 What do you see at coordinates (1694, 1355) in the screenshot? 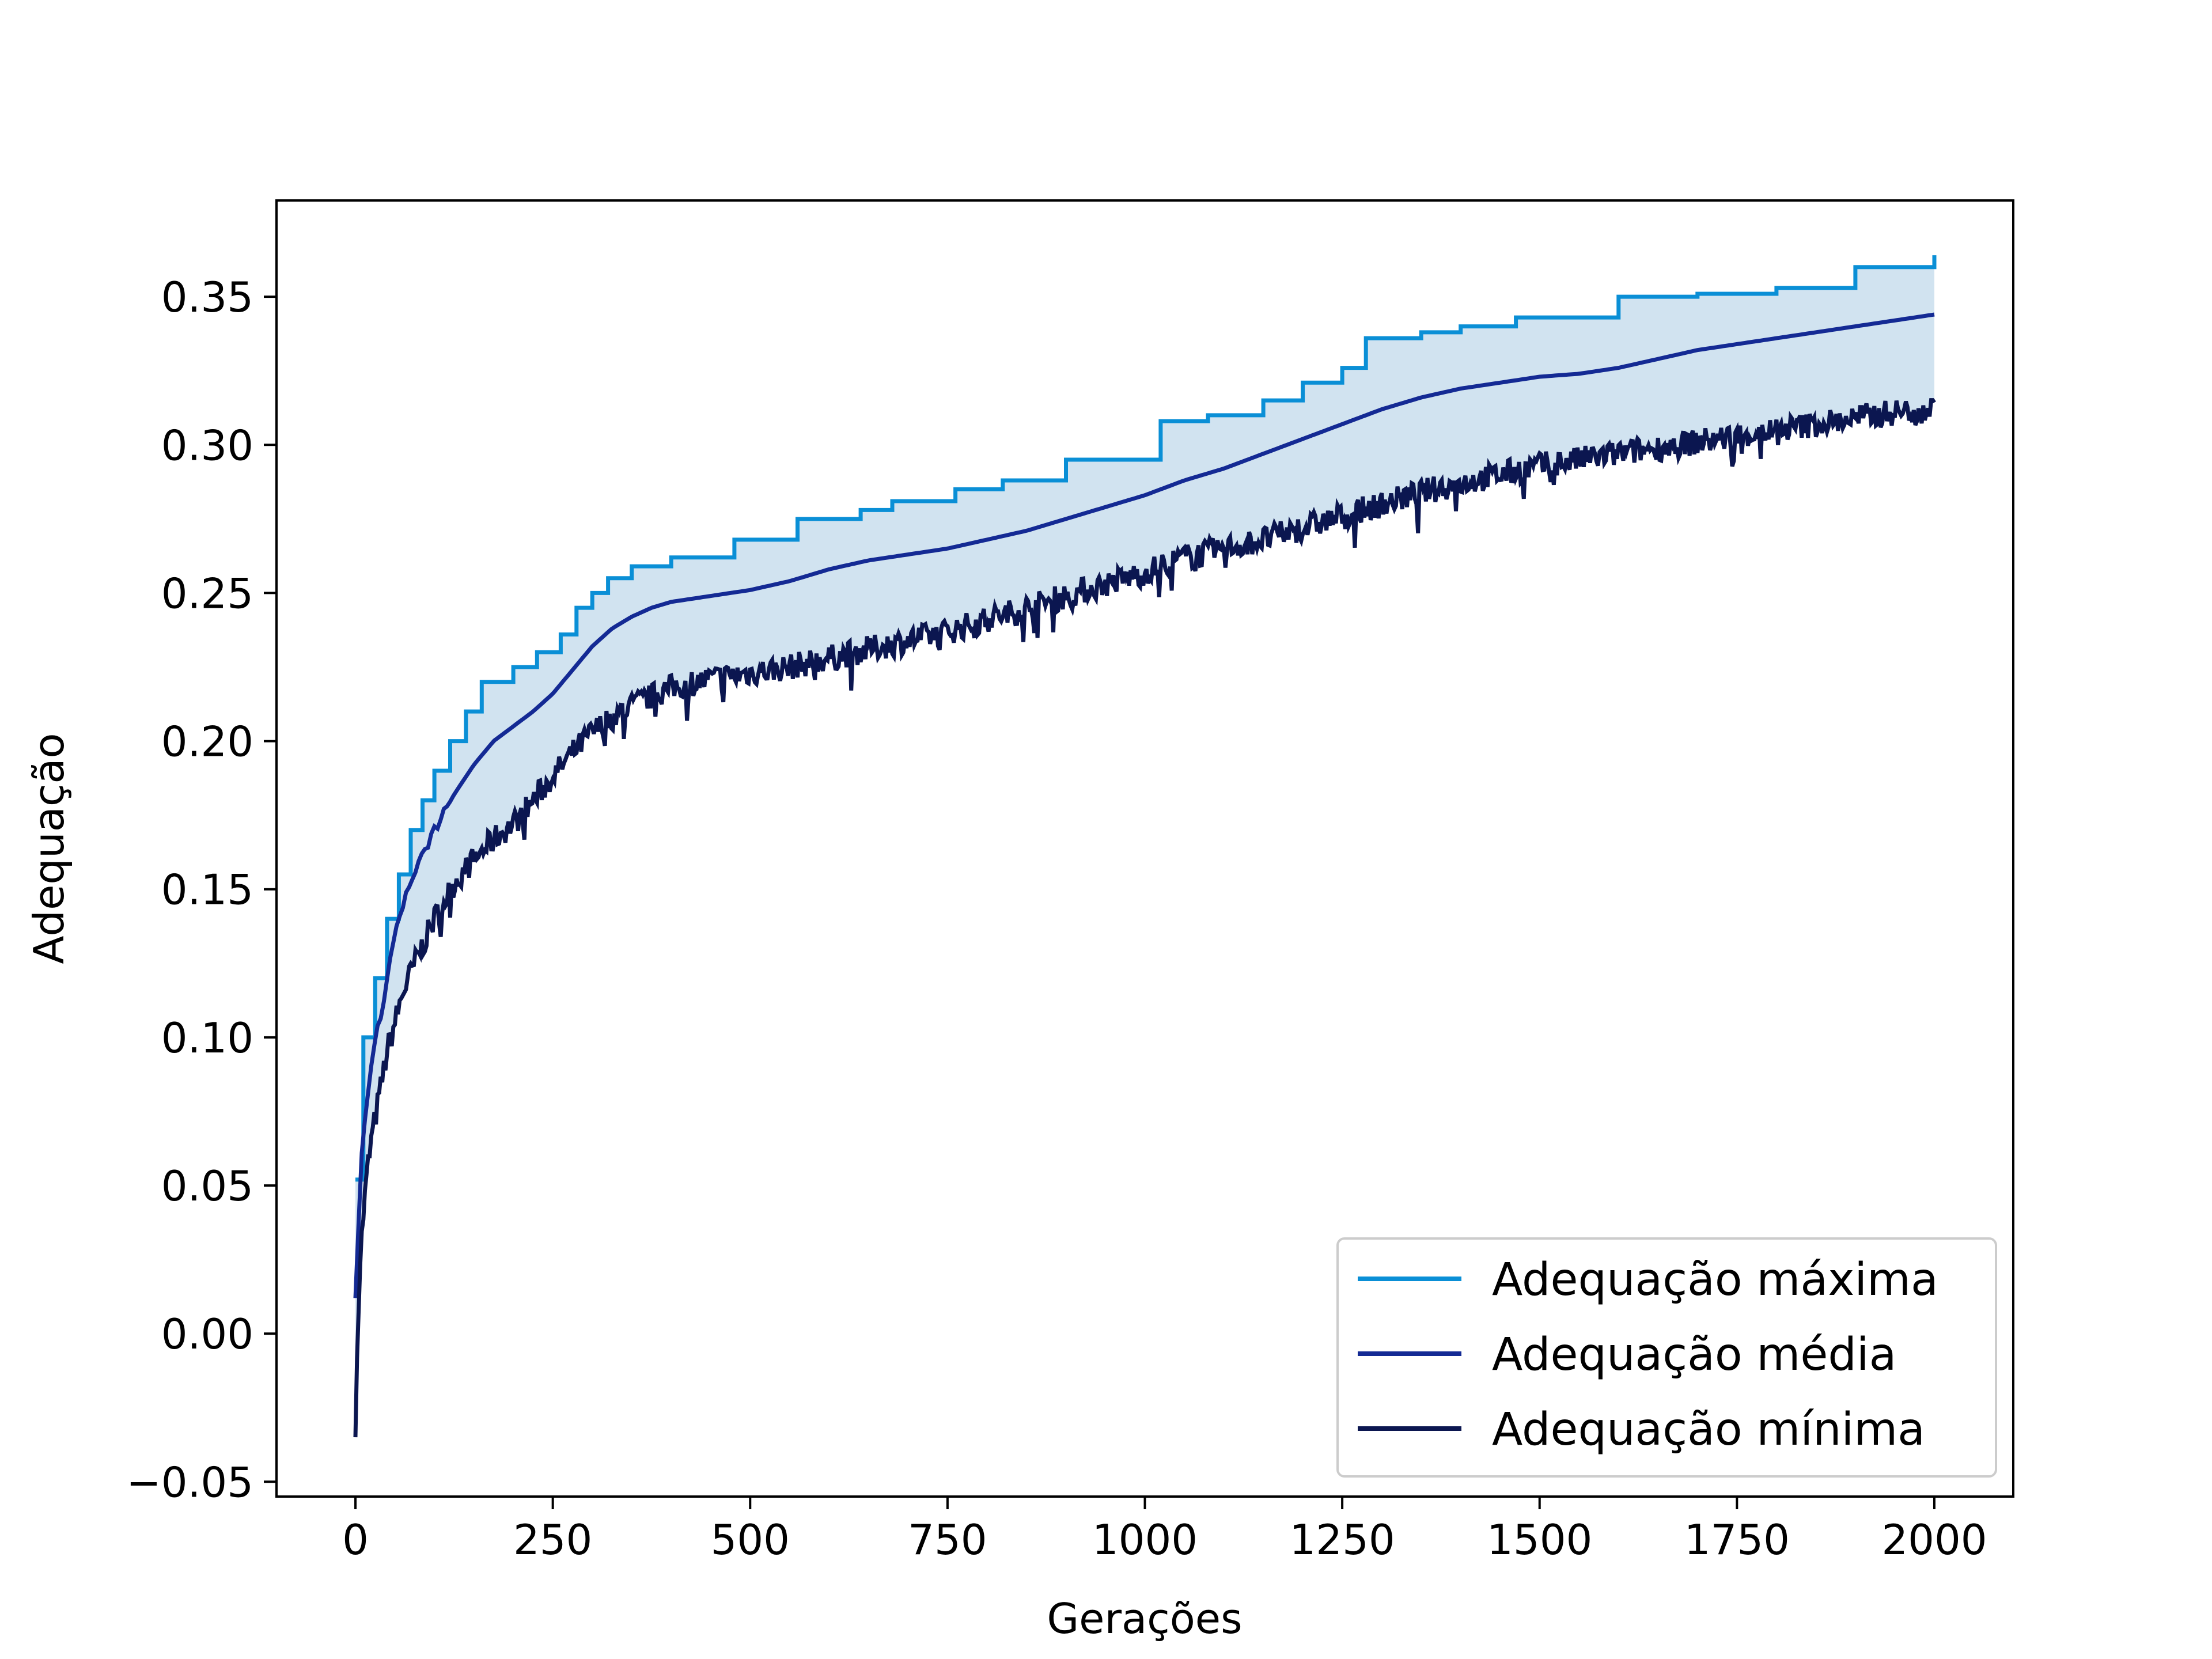
I see `legend-label: Adequação média` at bounding box center [1694, 1355].